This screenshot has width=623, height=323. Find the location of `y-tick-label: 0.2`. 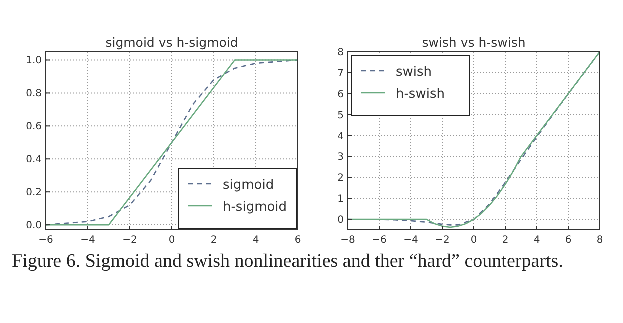

y-tick-label: 0.2 is located at coordinates (34, 193).